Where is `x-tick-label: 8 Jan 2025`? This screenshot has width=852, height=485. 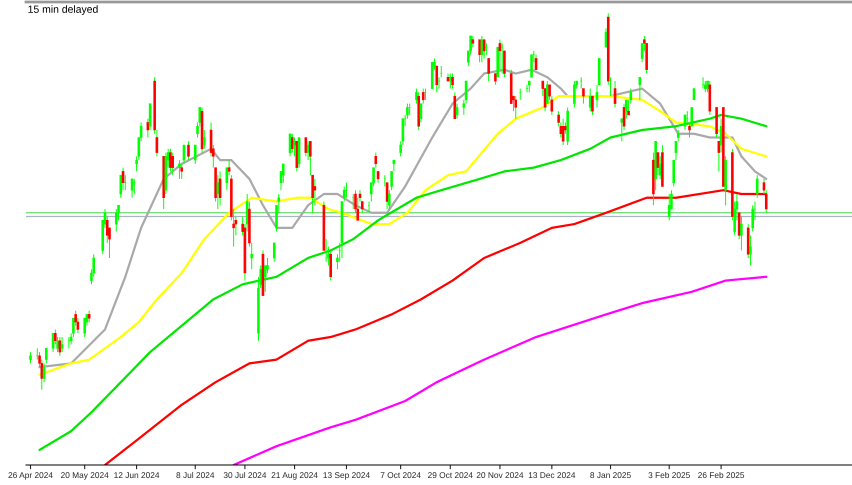 x-tick-label: 8 Jan 2025 is located at coordinates (610, 475).